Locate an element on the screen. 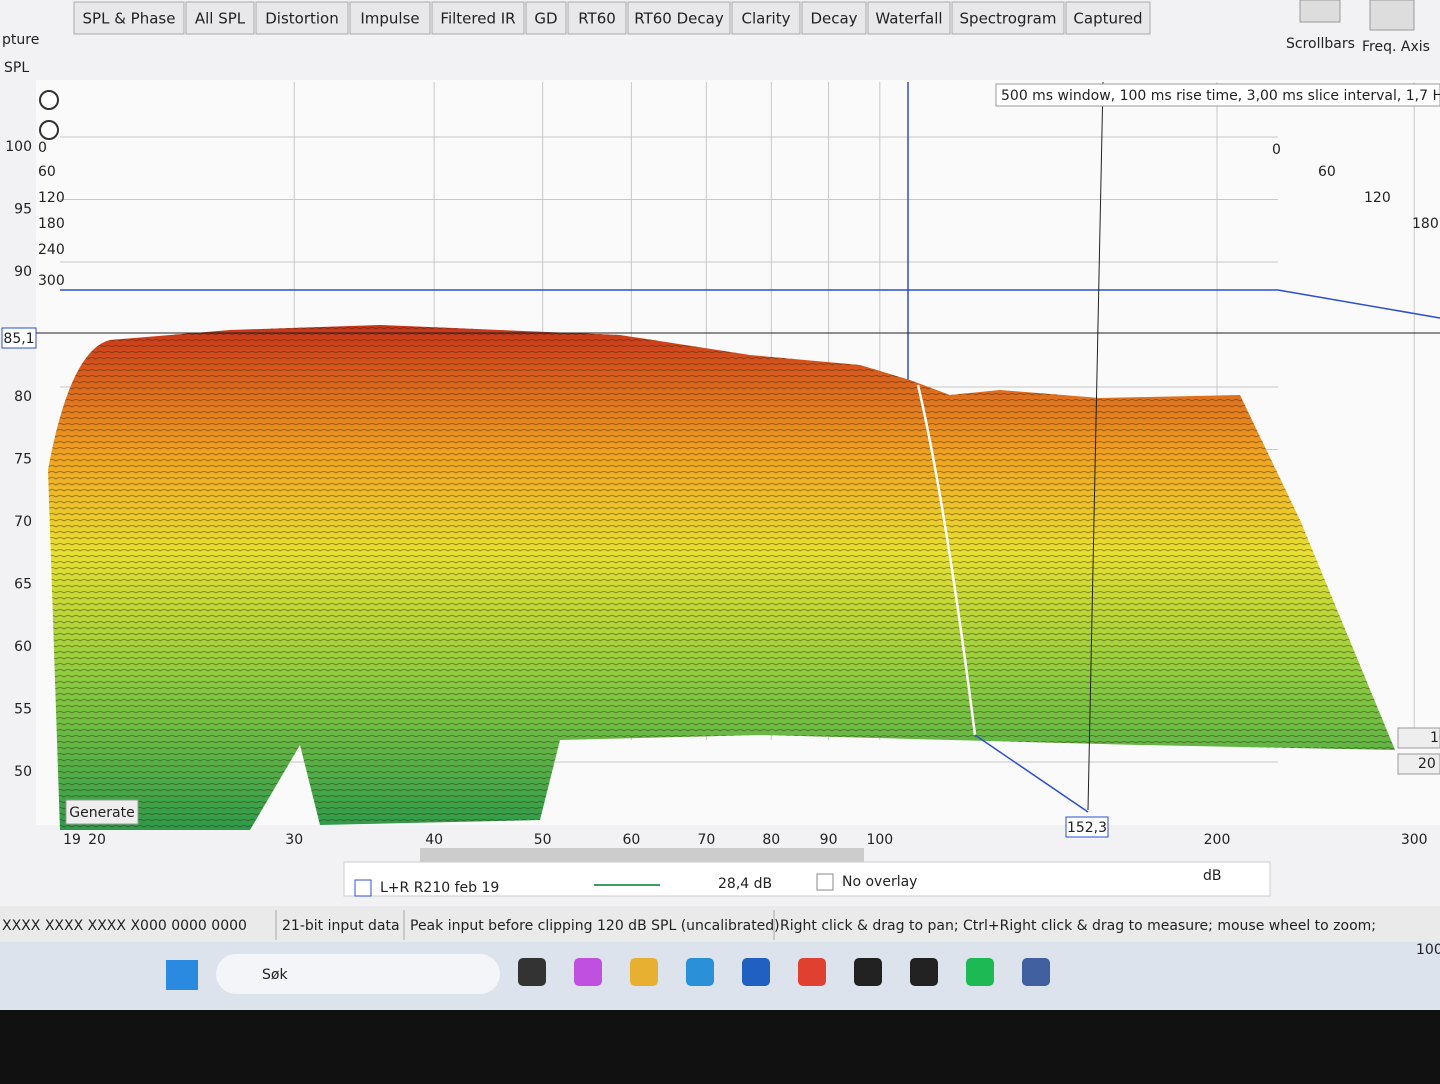 The width and height of the screenshot is (1440, 1084). search-label: Søk is located at coordinates (275, 975).